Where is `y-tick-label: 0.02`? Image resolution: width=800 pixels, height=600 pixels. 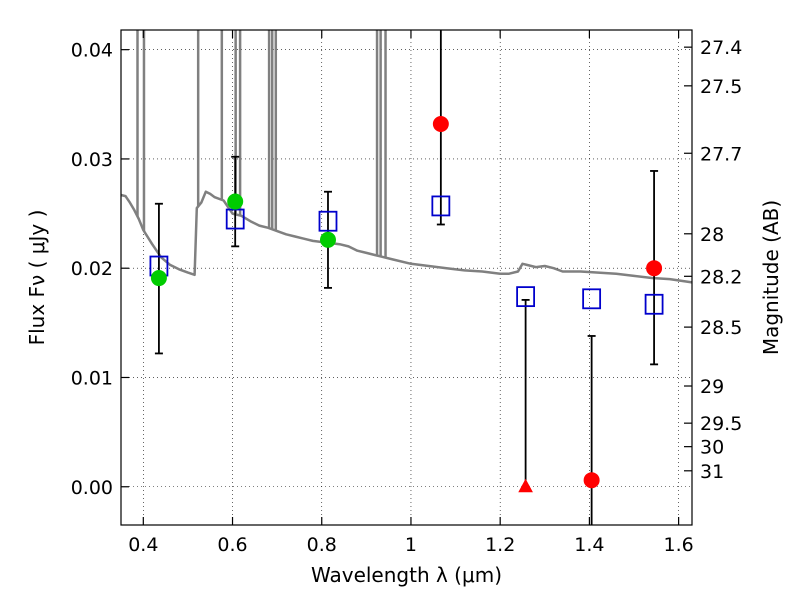 y-tick-label: 0.02 is located at coordinates (92, 269).